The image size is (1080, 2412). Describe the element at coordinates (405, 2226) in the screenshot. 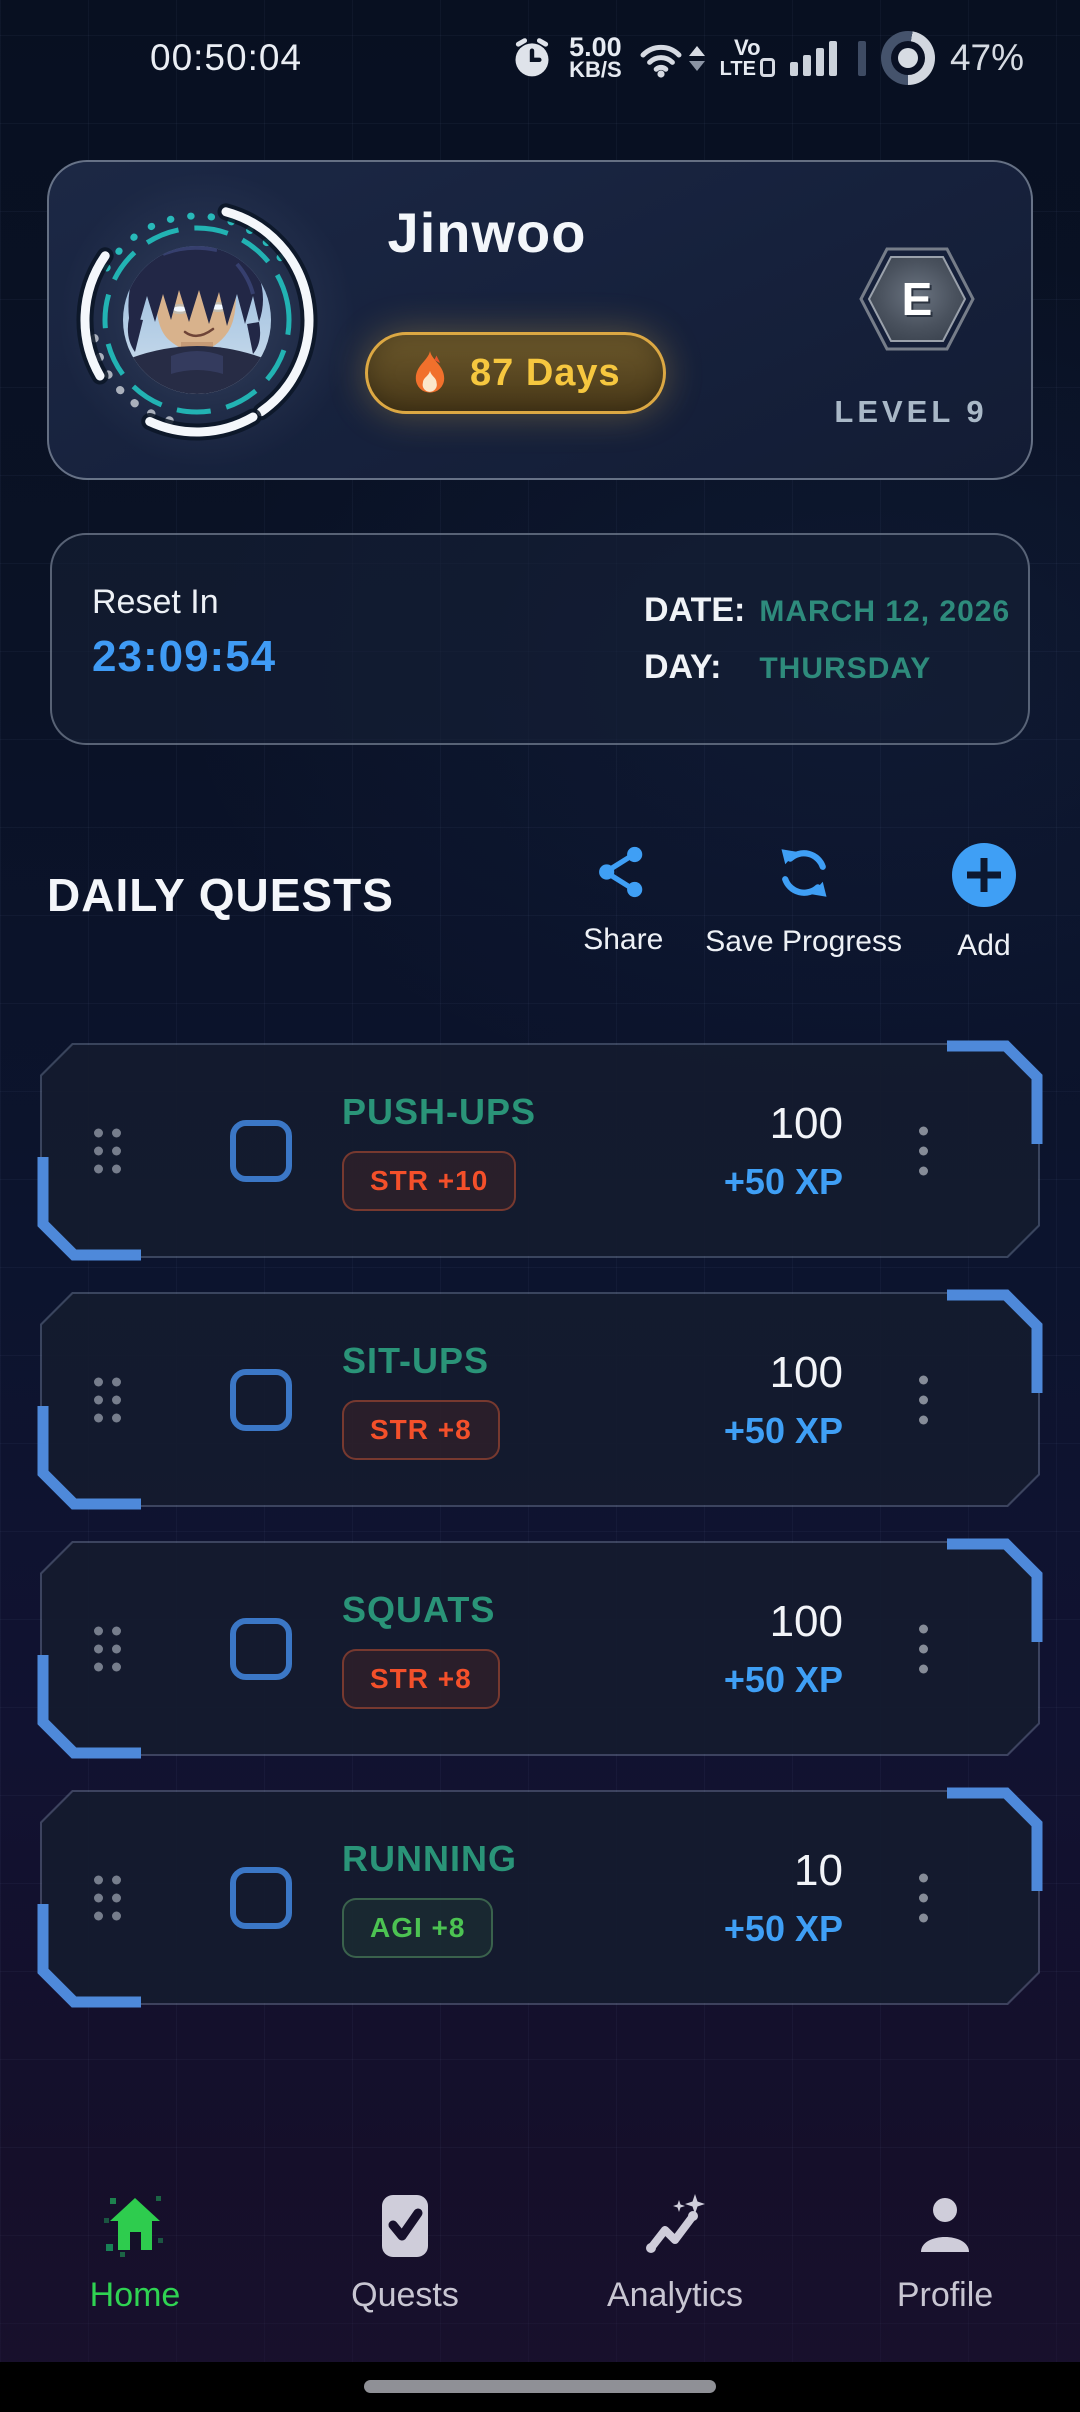

I see `quests-icon` at that location.